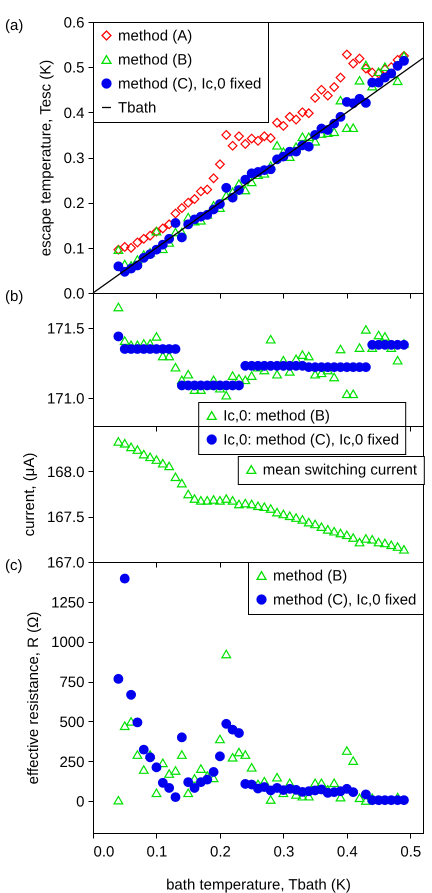  What do you see at coordinates (155, 36) in the screenshot?
I see `legend-label: method (A)` at bounding box center [155, 36].